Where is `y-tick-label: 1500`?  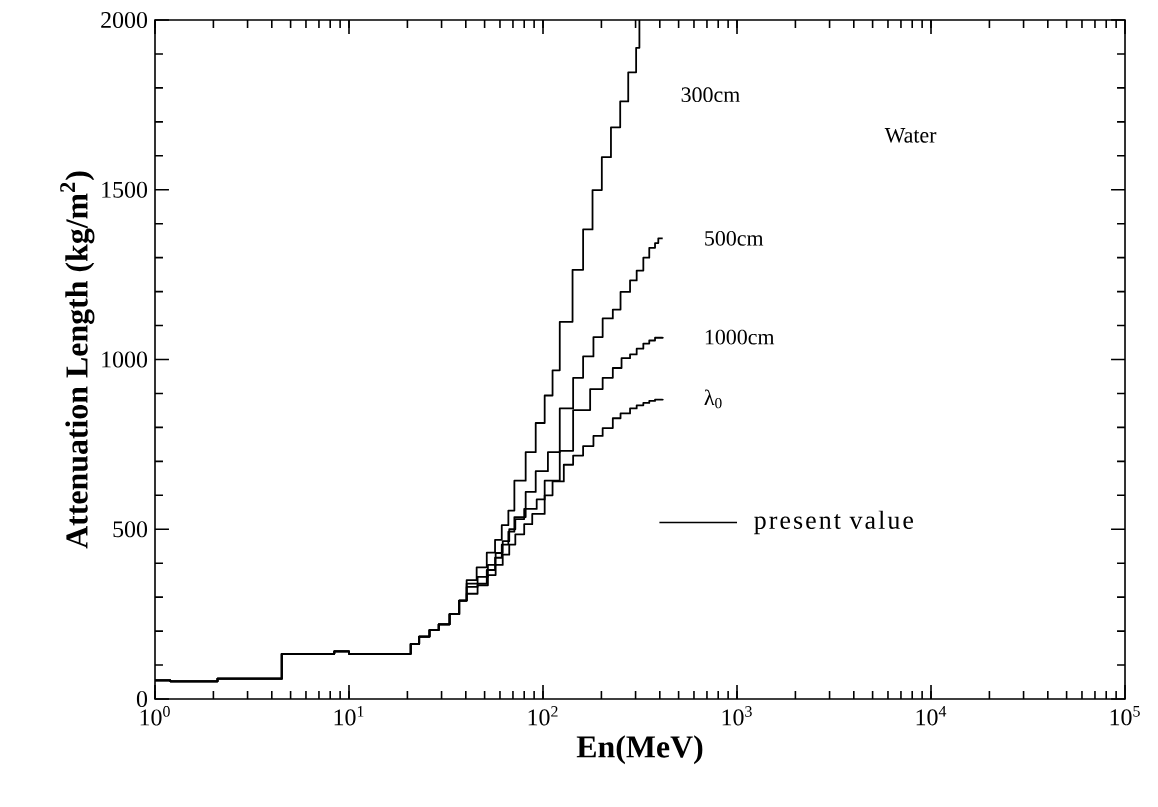 y-tick-label: 1500 is located at coordinates (125, 189).